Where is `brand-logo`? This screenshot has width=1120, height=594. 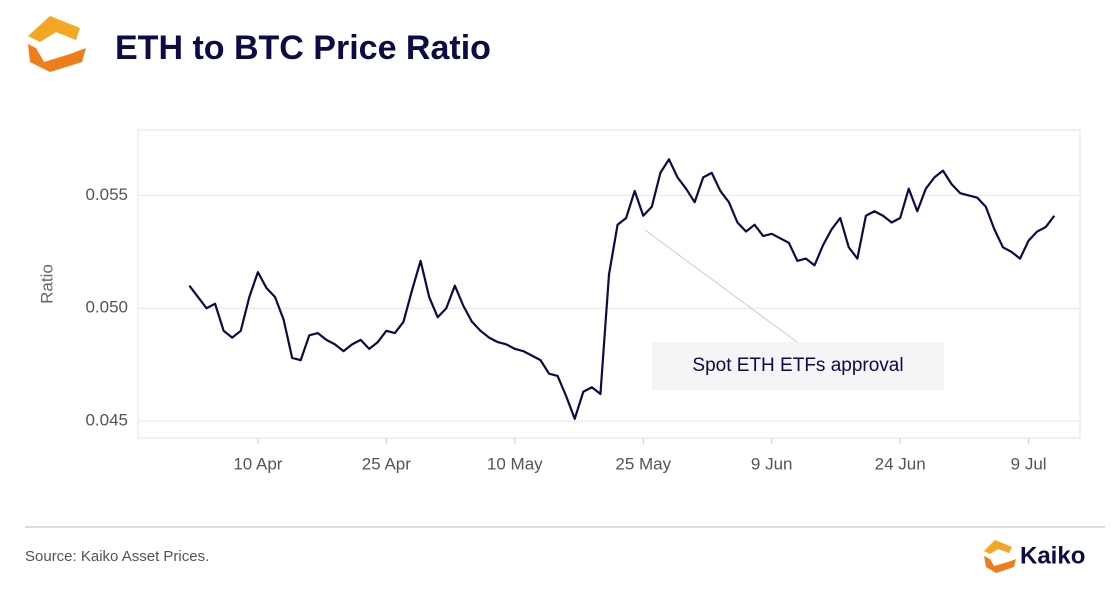 brand-logo is located at coordinates (1000, 556).